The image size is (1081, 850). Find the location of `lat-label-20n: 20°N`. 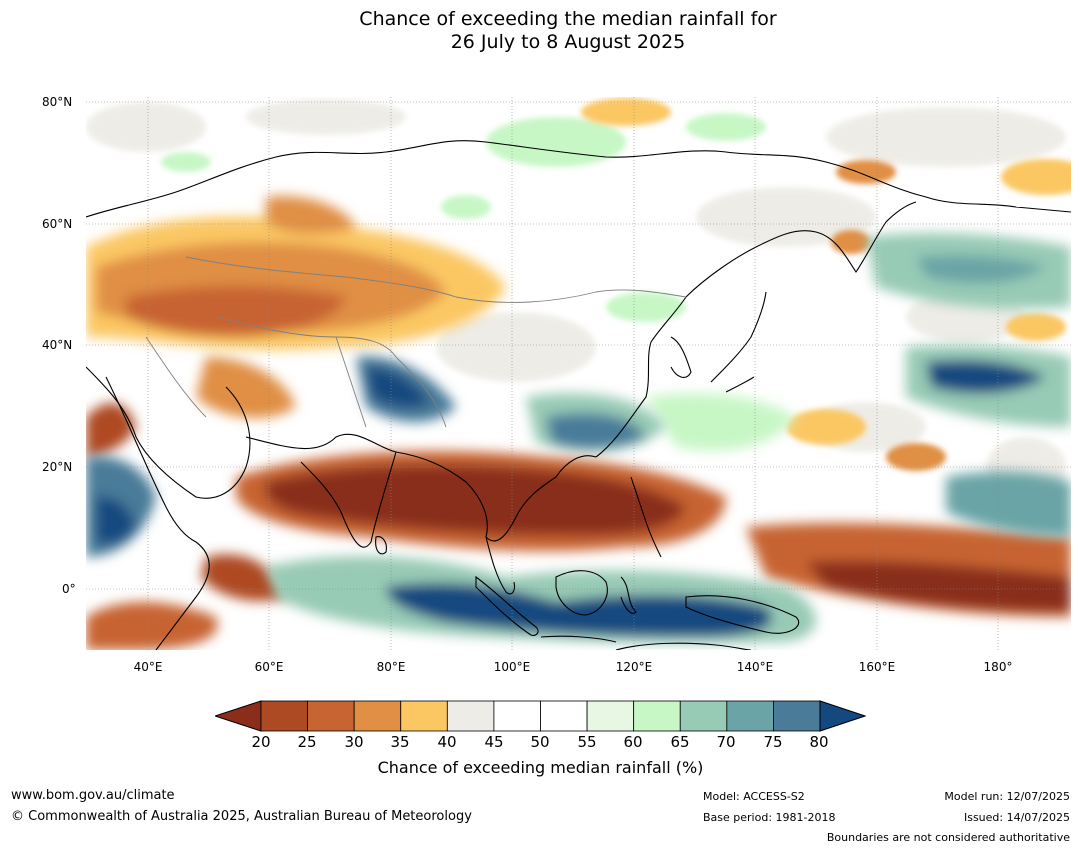

lat-label-20n: 20°N is located at coordinates (57, 467).